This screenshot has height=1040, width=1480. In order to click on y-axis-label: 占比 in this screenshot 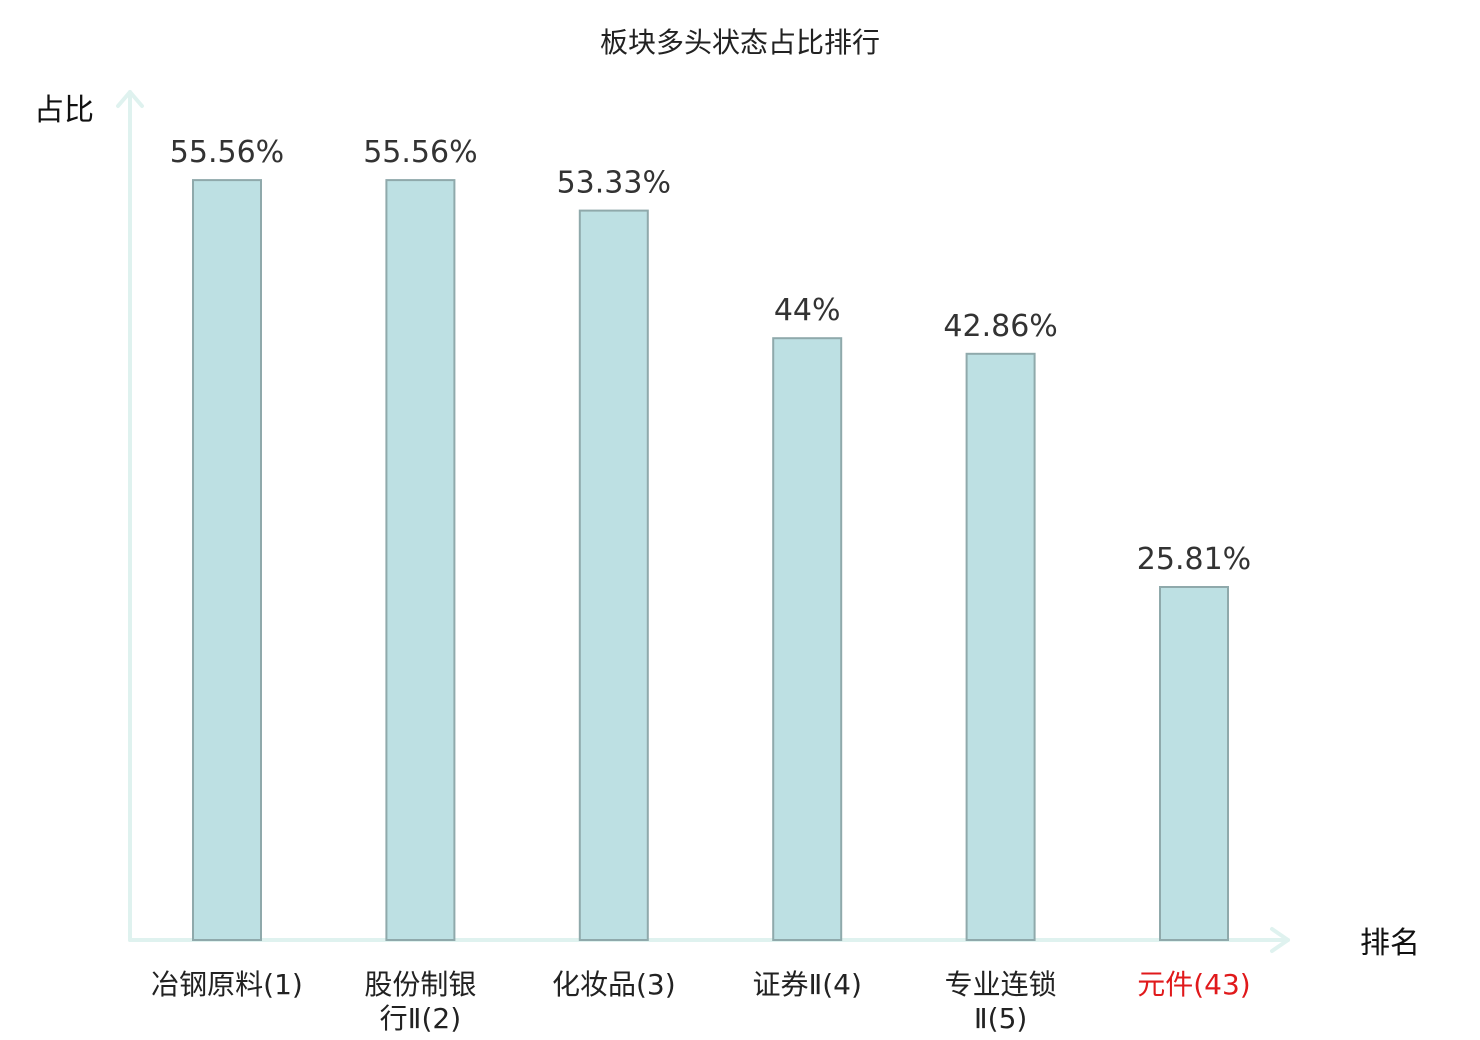, I will do `click(64, 110)`.